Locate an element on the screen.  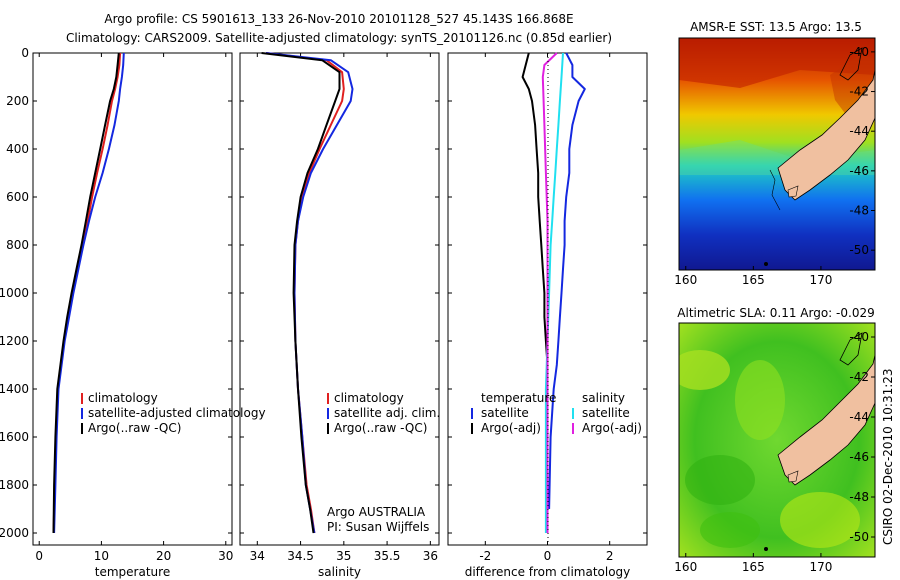
sla-landmass is located at coordinates (826, 420).